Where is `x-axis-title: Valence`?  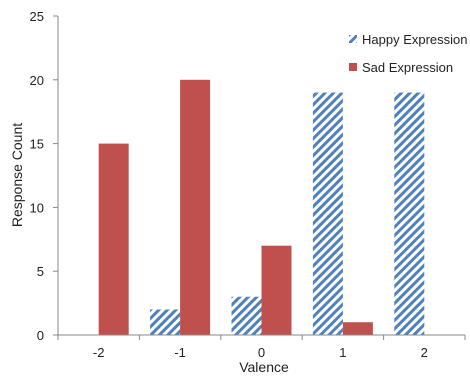 x-axis-title: Valence is located at coordinates (264, 367).